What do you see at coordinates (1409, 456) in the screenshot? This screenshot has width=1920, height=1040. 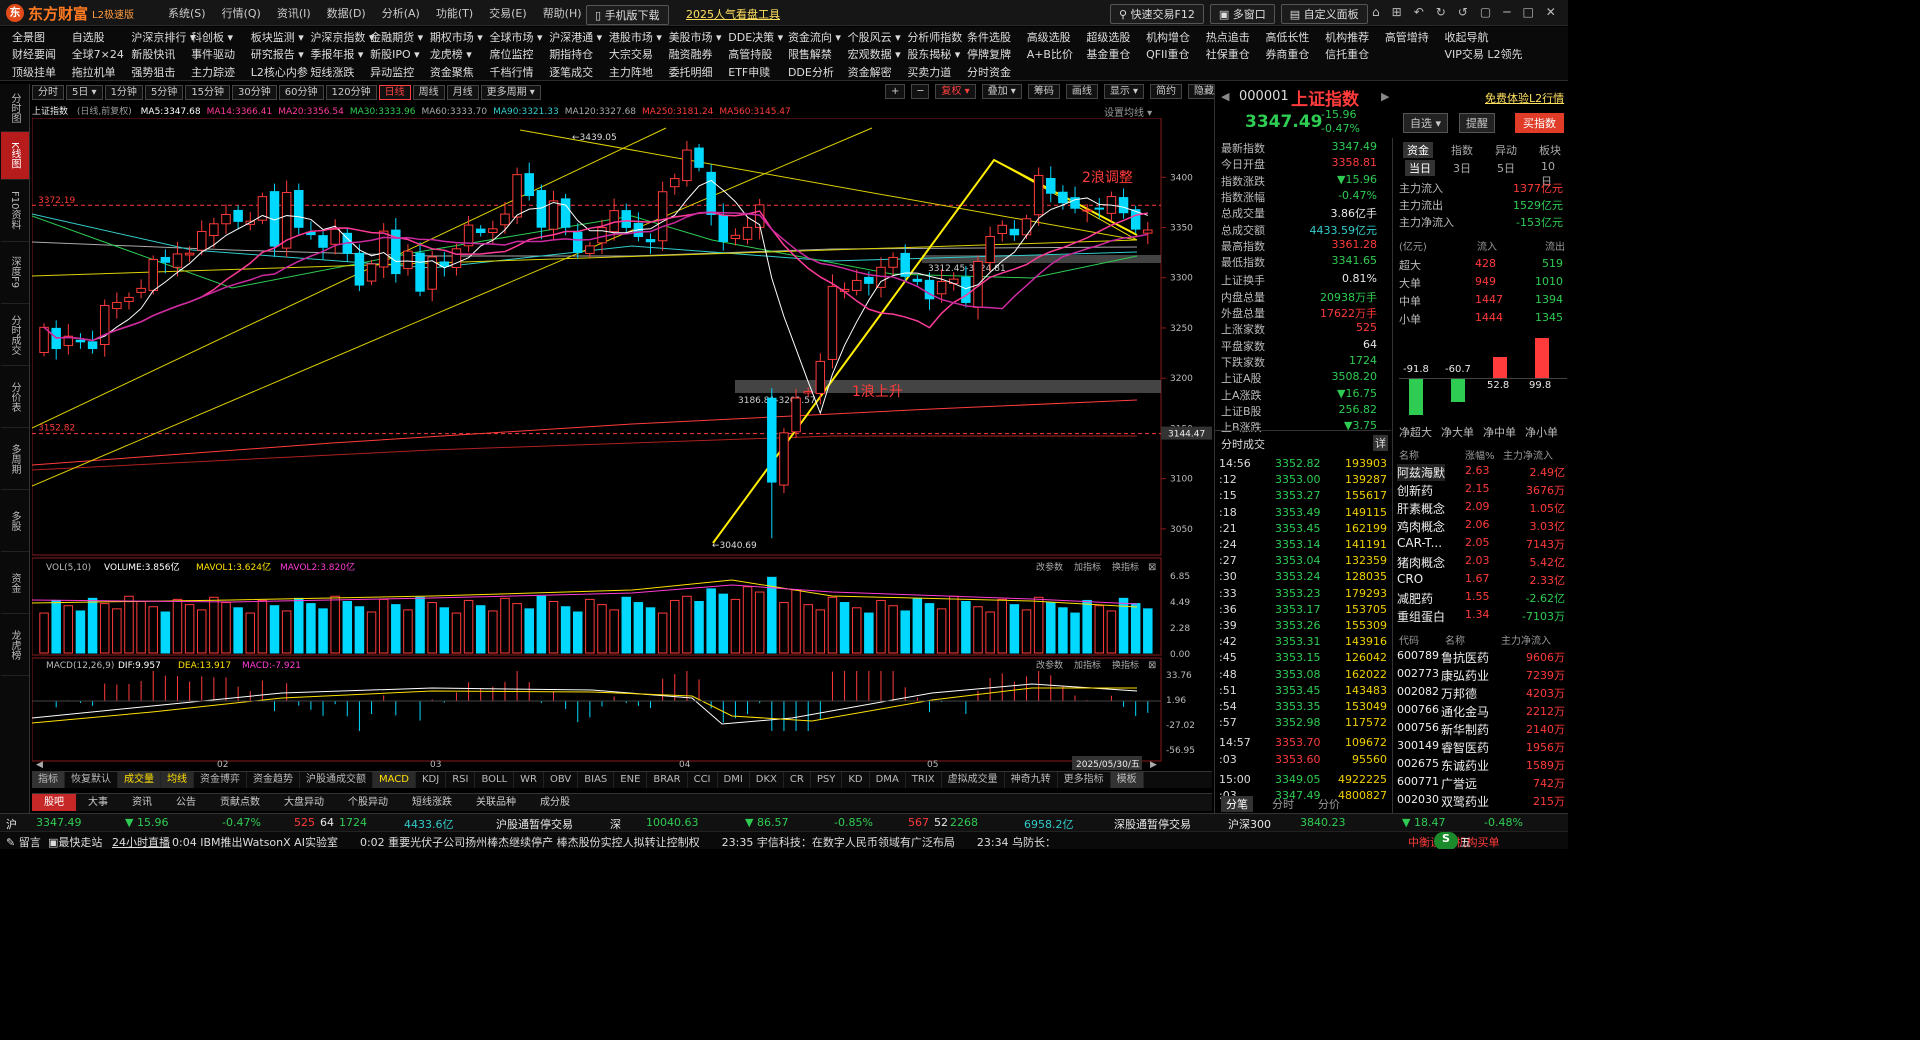 I see `sector-header: 名称` at bounding box center [1409, 456].